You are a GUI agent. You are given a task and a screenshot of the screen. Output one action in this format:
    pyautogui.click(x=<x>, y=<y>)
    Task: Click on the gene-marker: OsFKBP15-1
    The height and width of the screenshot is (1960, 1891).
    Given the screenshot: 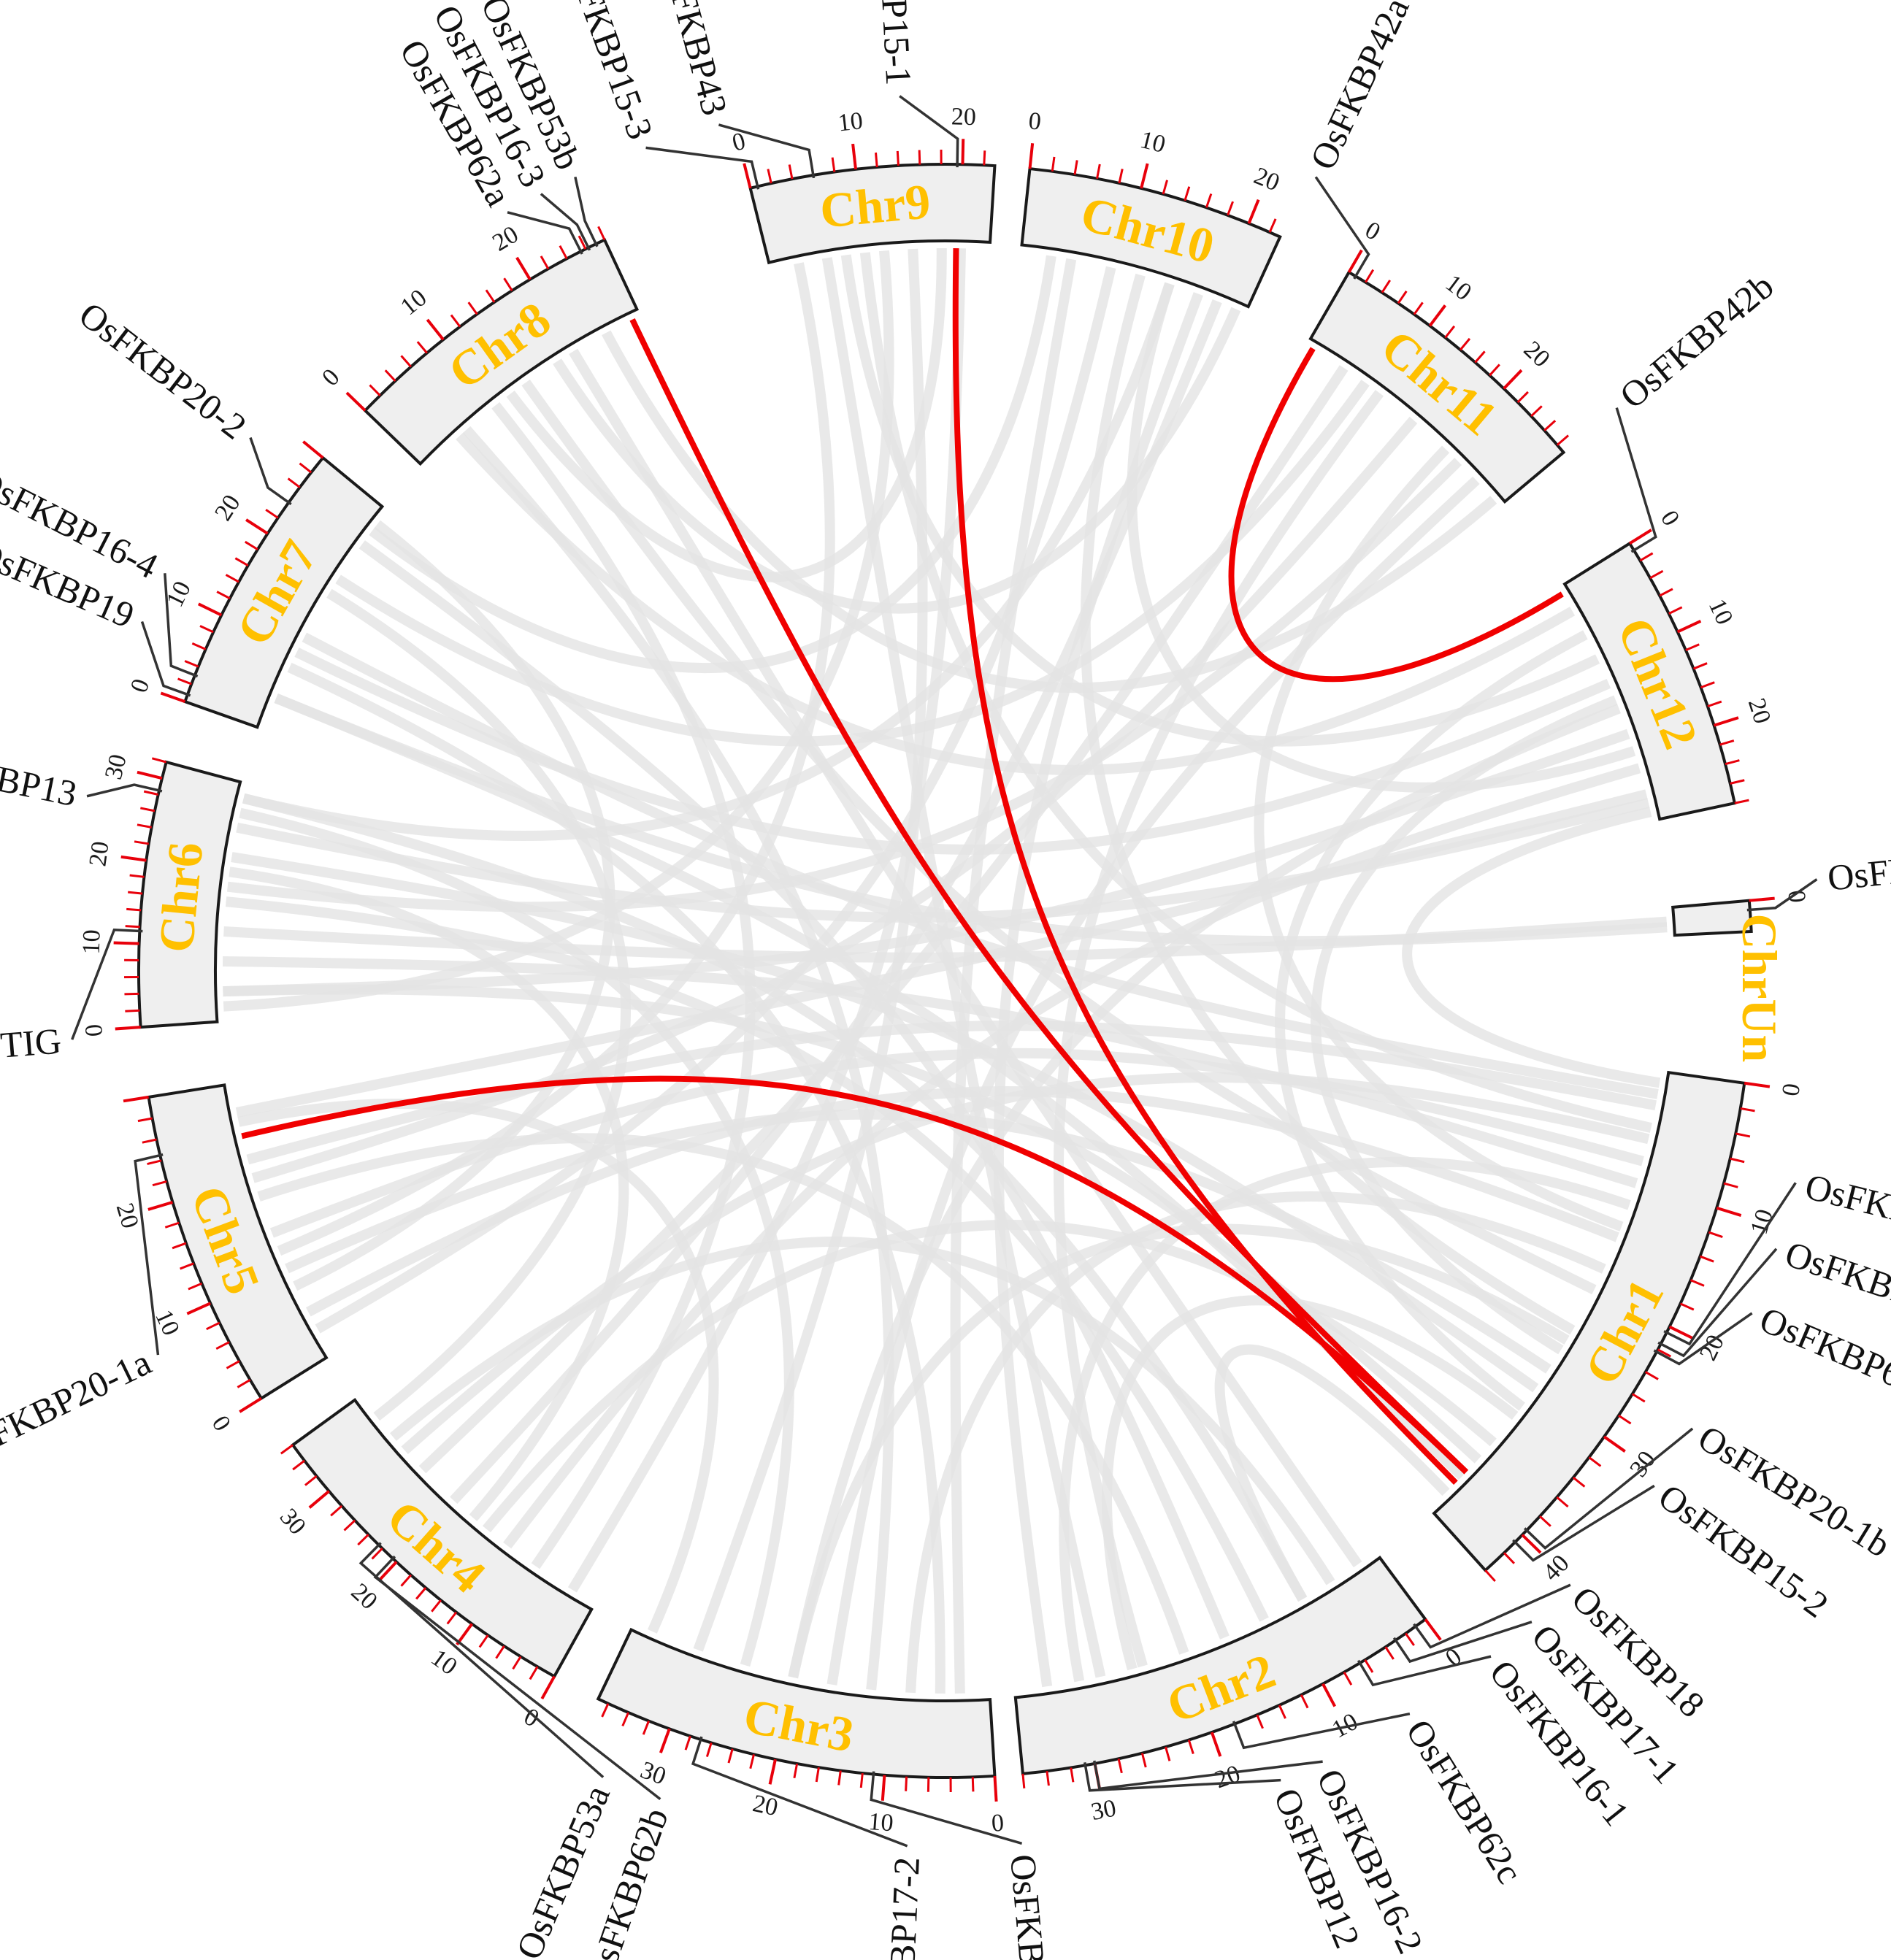 What is the action you would take?
    pyautogui.click(x=913, y=84)
    